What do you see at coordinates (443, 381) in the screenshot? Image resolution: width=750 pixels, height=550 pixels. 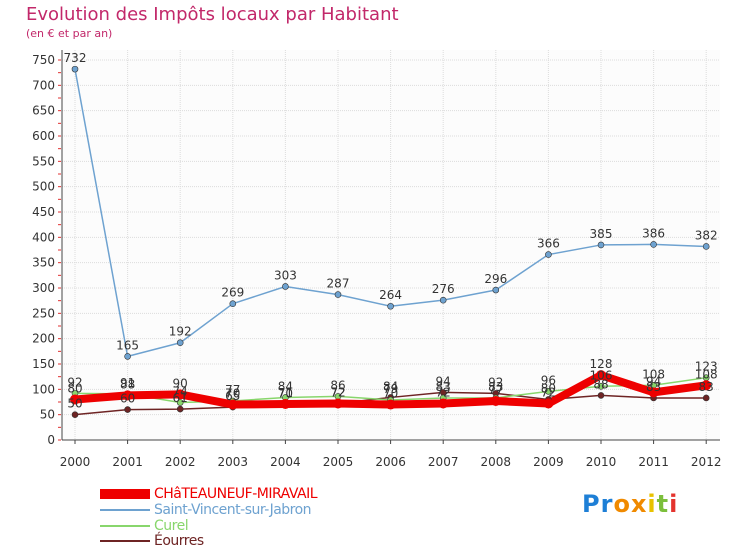 I see `data-label-eourres: 94` at bounding box center [443, 381].